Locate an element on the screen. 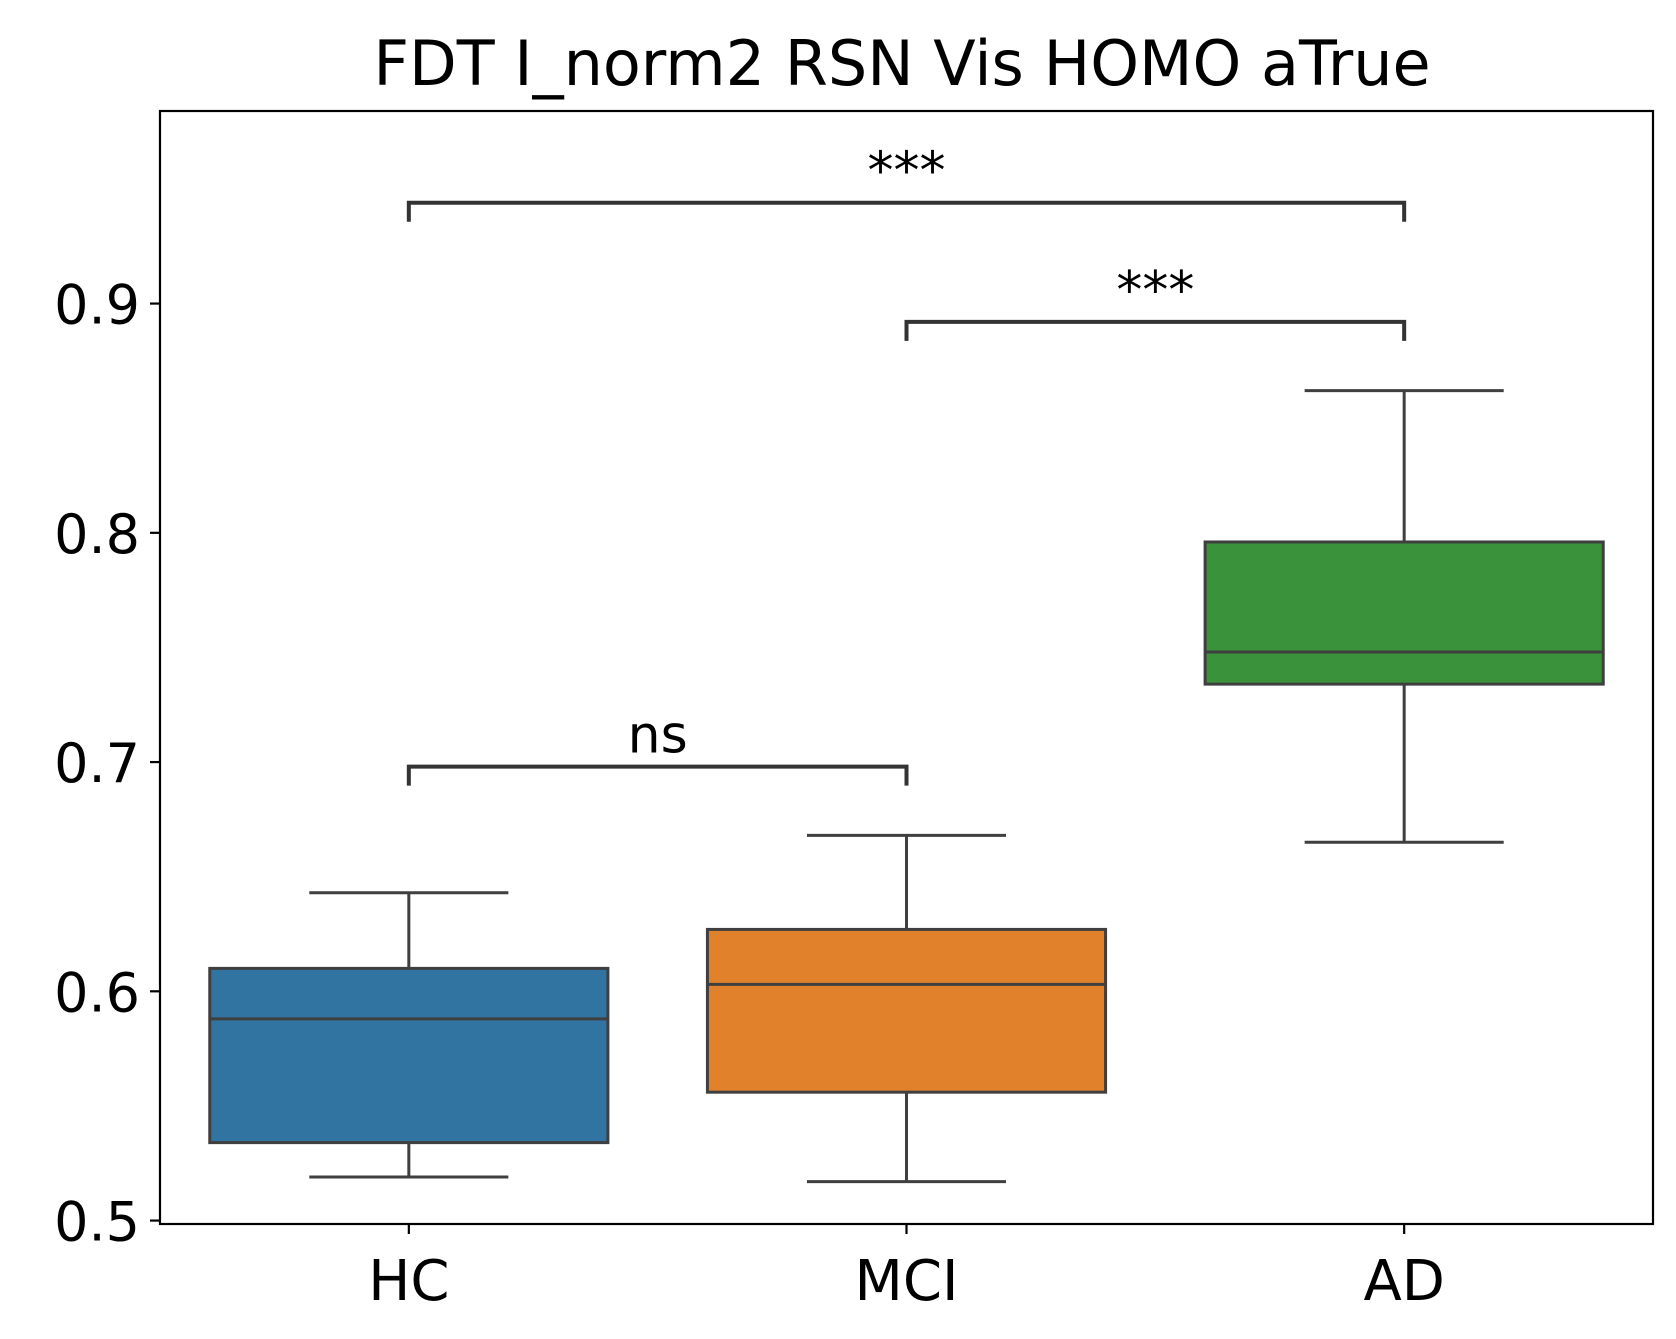  box-ad is located at coordinates (1404, 613).